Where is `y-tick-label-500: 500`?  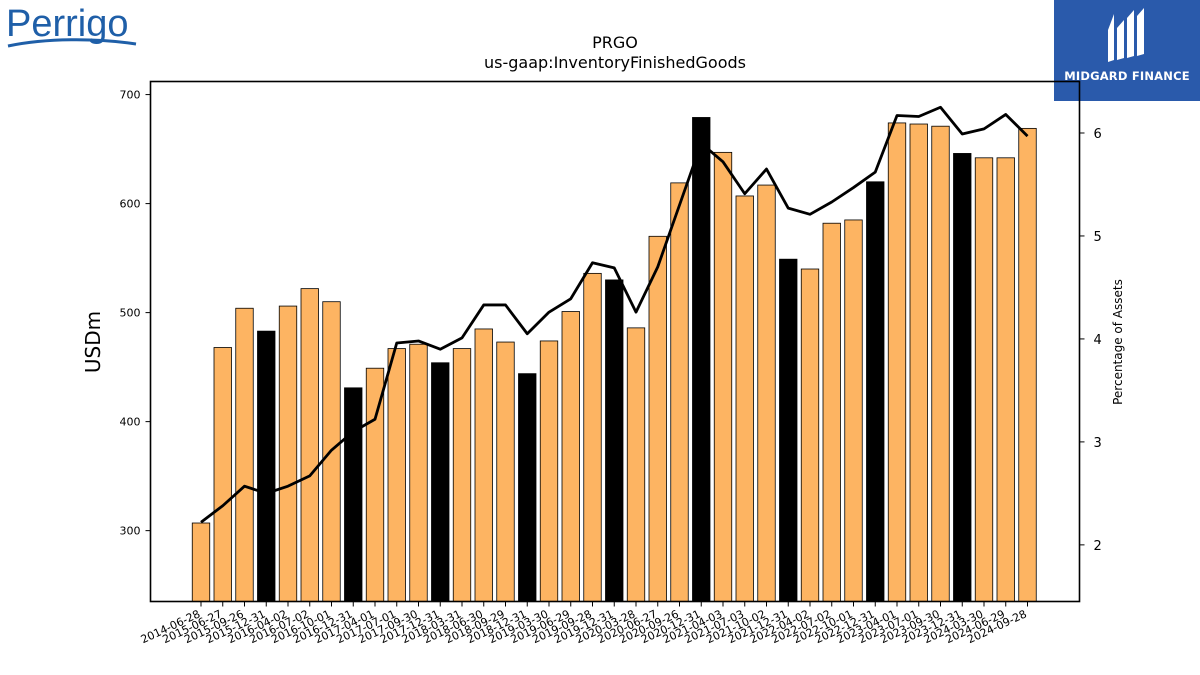
y-tick-label-500: 500 is located at coordinates (130, 313).